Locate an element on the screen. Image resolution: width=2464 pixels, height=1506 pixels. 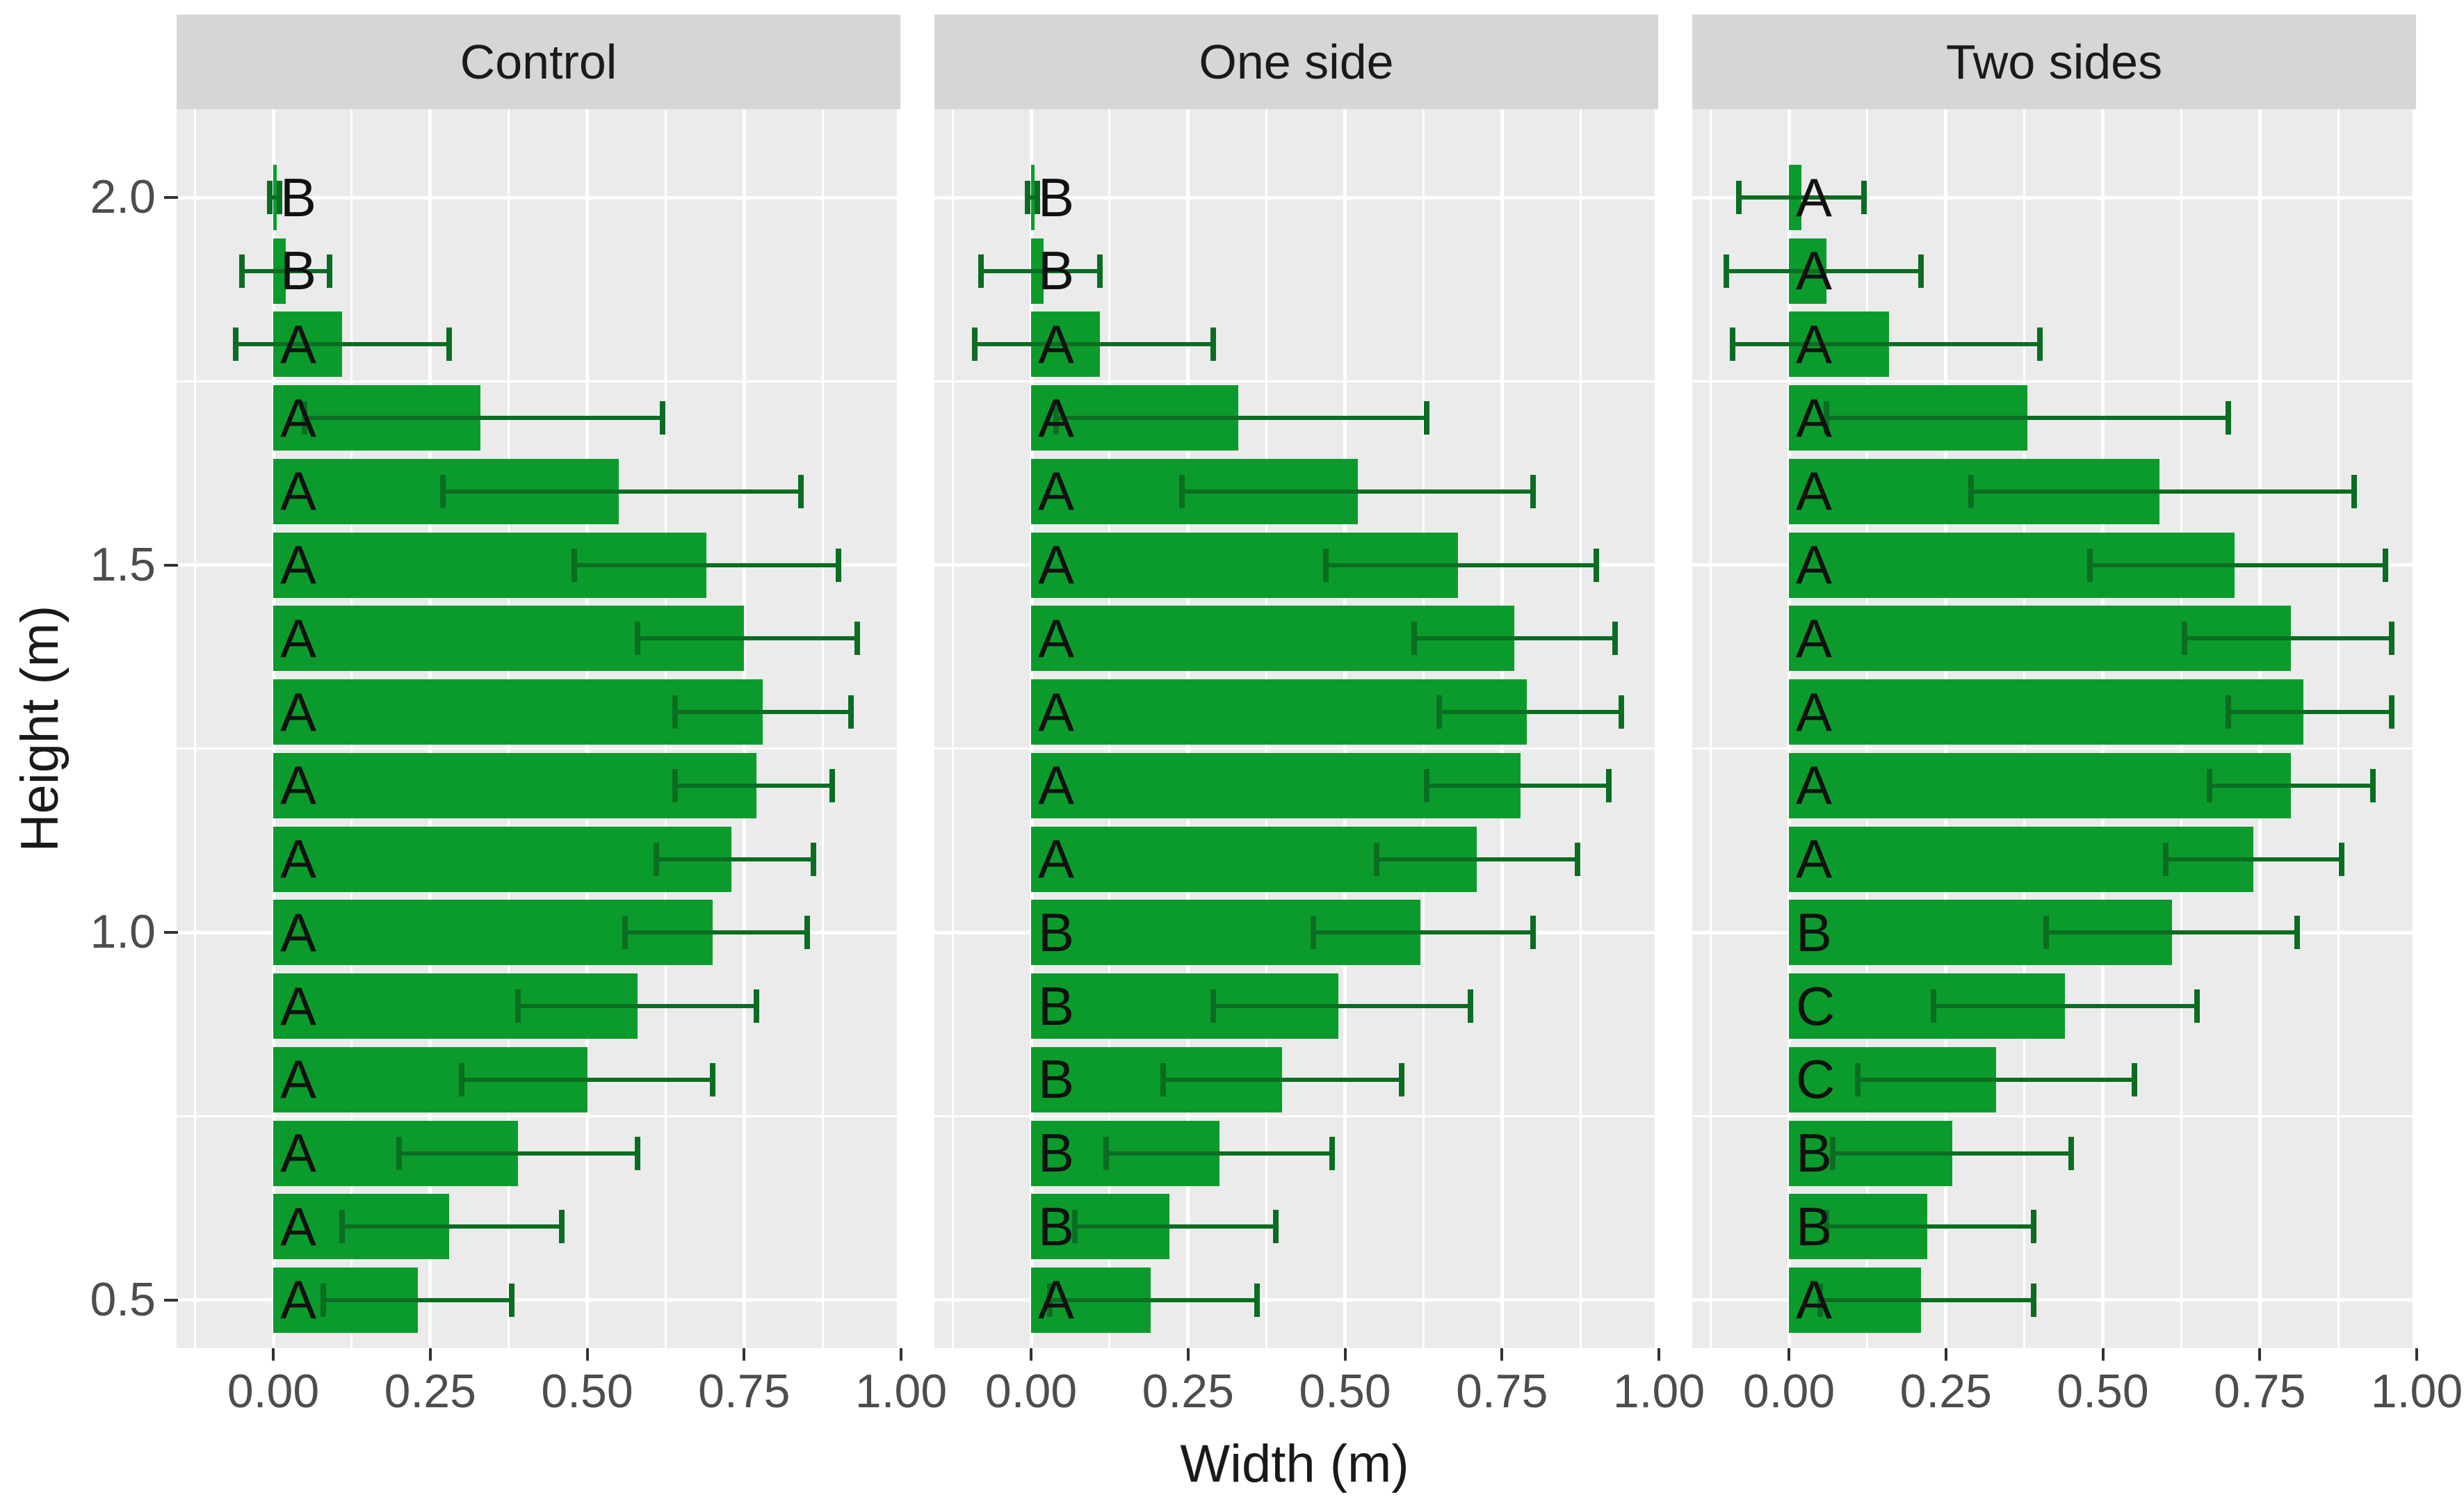
sig-letter: C is located at coordinates (1815, 1079).